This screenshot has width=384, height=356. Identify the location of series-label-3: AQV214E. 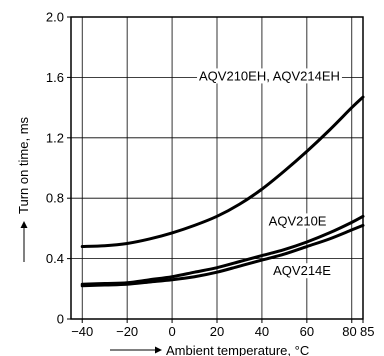
(302, 270).